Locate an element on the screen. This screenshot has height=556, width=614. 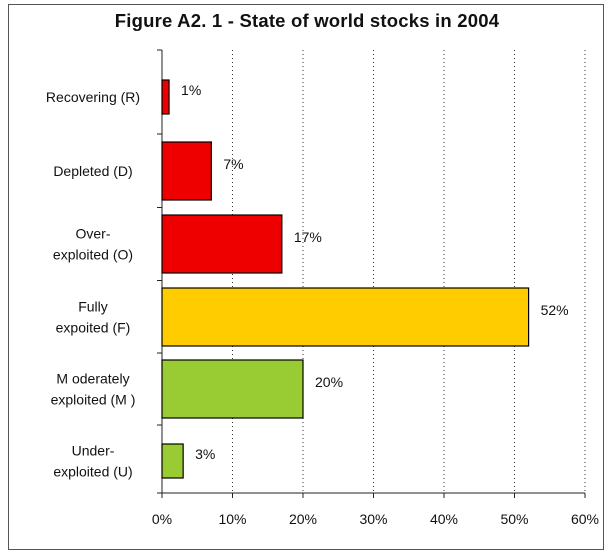
x-tick-label-4: 40% is located at coordinates (444, 519).